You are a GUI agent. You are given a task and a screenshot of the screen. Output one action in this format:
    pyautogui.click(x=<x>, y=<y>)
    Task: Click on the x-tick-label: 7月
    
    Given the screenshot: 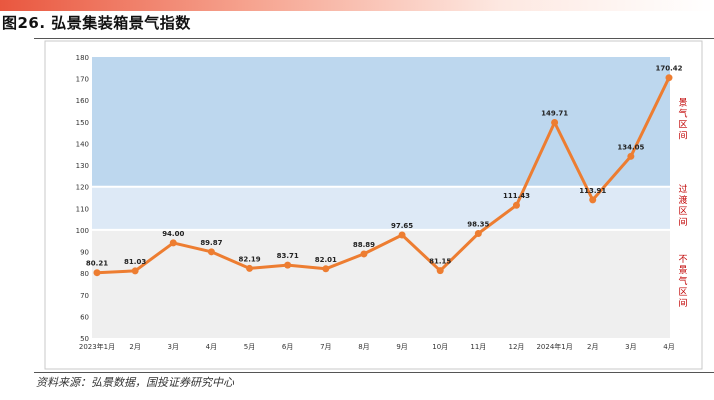 What is the action you would take?
    pyautogui.click(x=325, y=347)
    